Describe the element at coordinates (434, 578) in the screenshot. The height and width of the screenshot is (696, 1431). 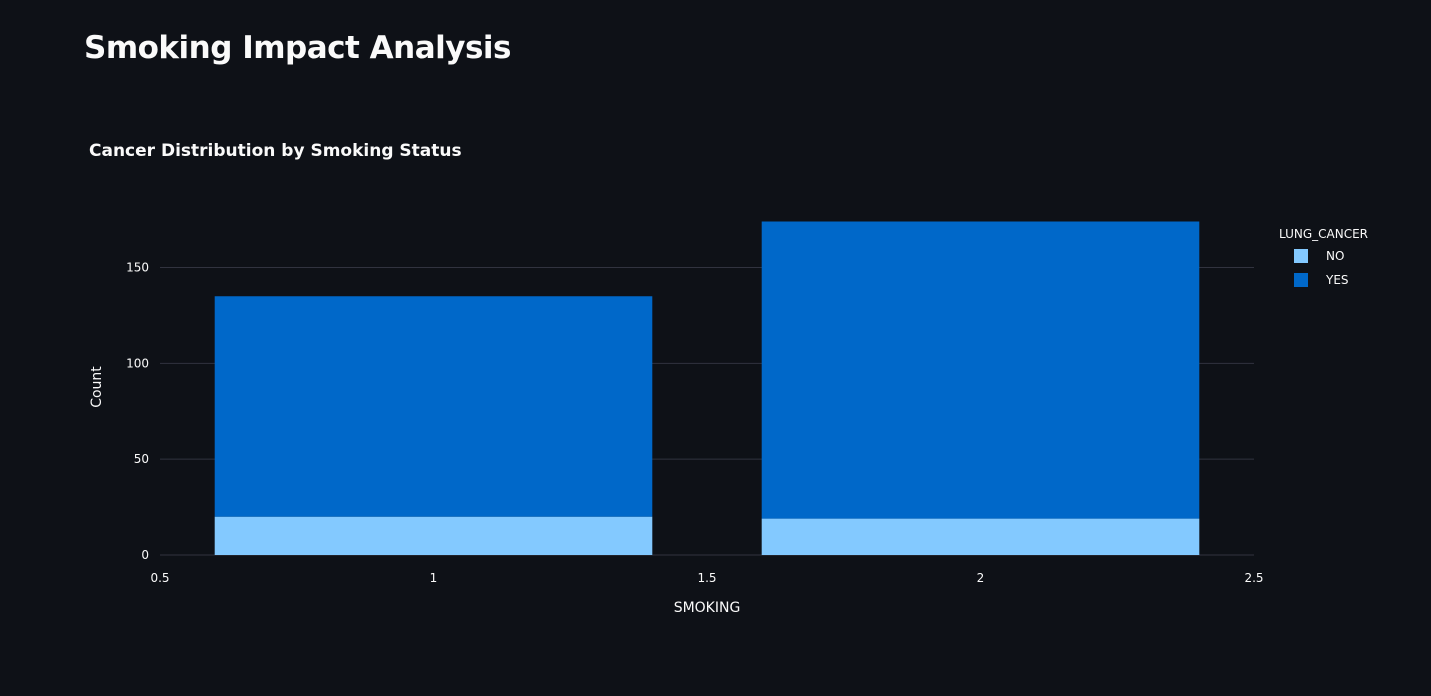
I see `x-tick-label: 1` at that location.